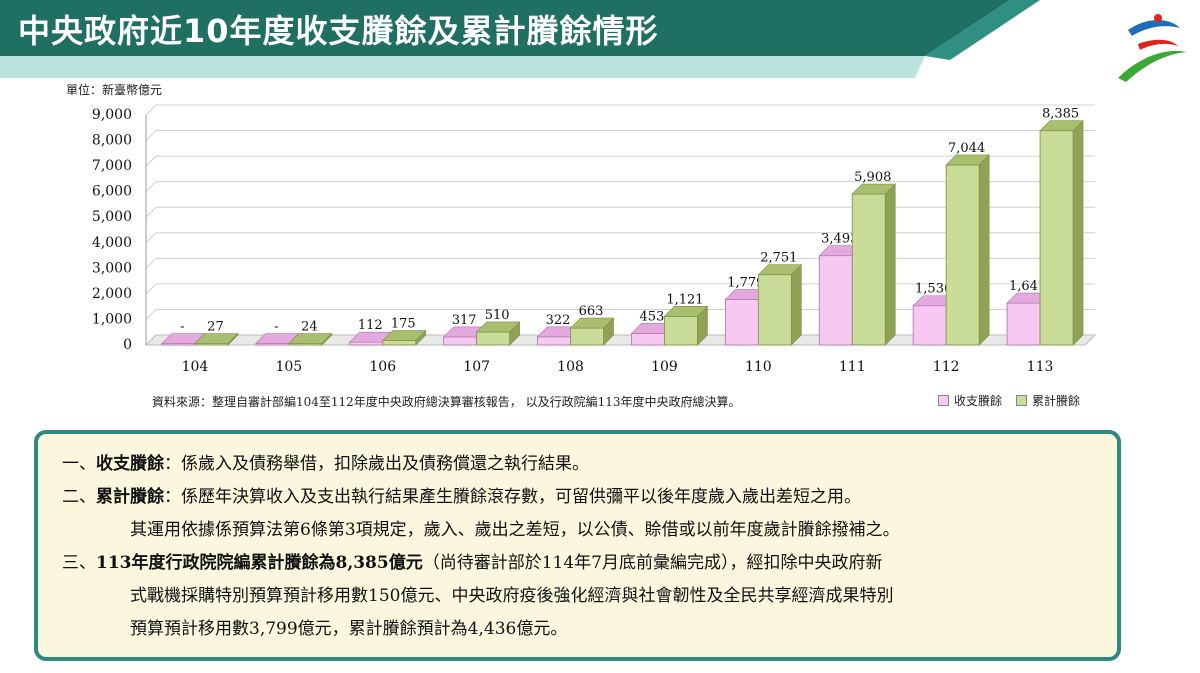 This screenshot has width=1200, height=673. Describe the element at coordinates (664, 367) in the screenshot. I see `x-tick-label: 109` at that location.